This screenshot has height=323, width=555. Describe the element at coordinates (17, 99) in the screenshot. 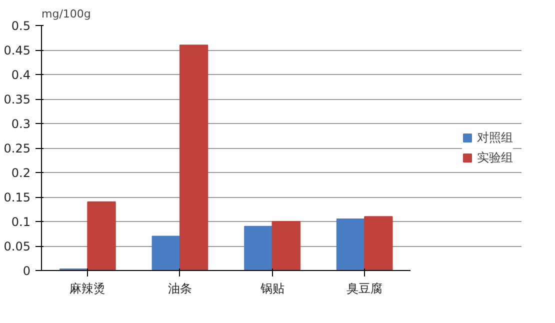

I see `y-tick-label: 0.35` at that location.